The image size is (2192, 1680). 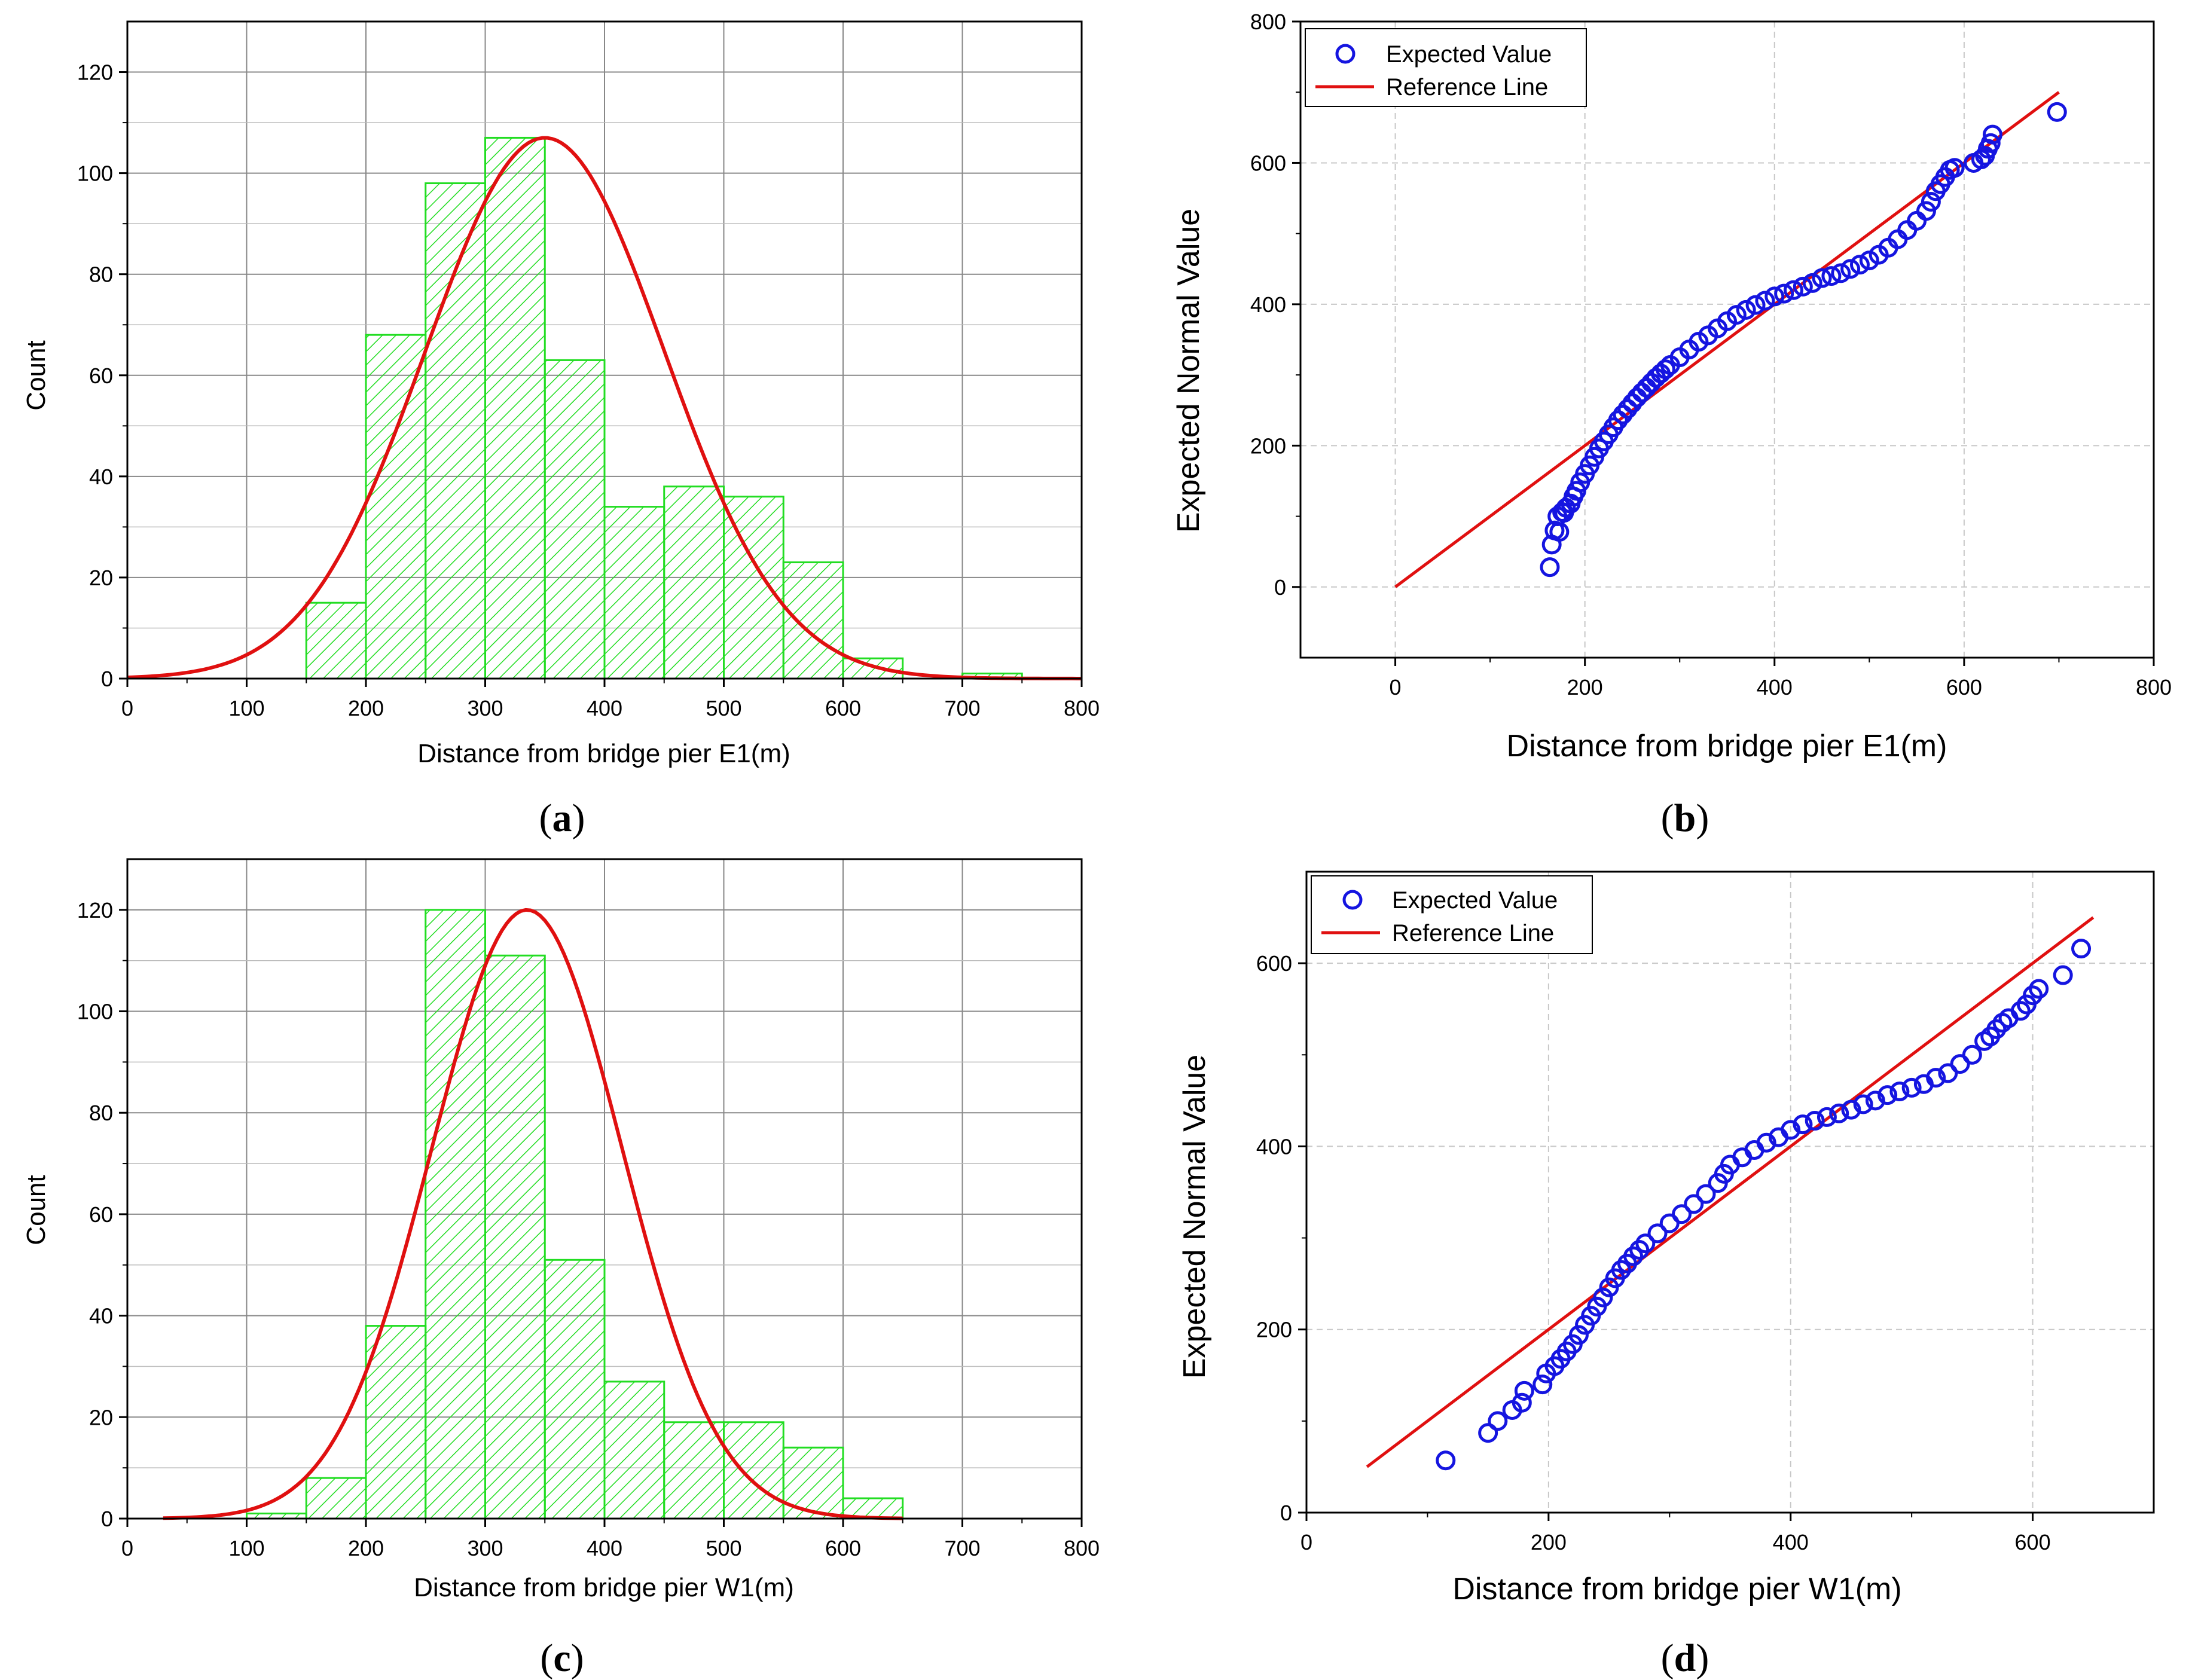 I want to click on y-tick-label: 200, so click(x=1268, y=445).